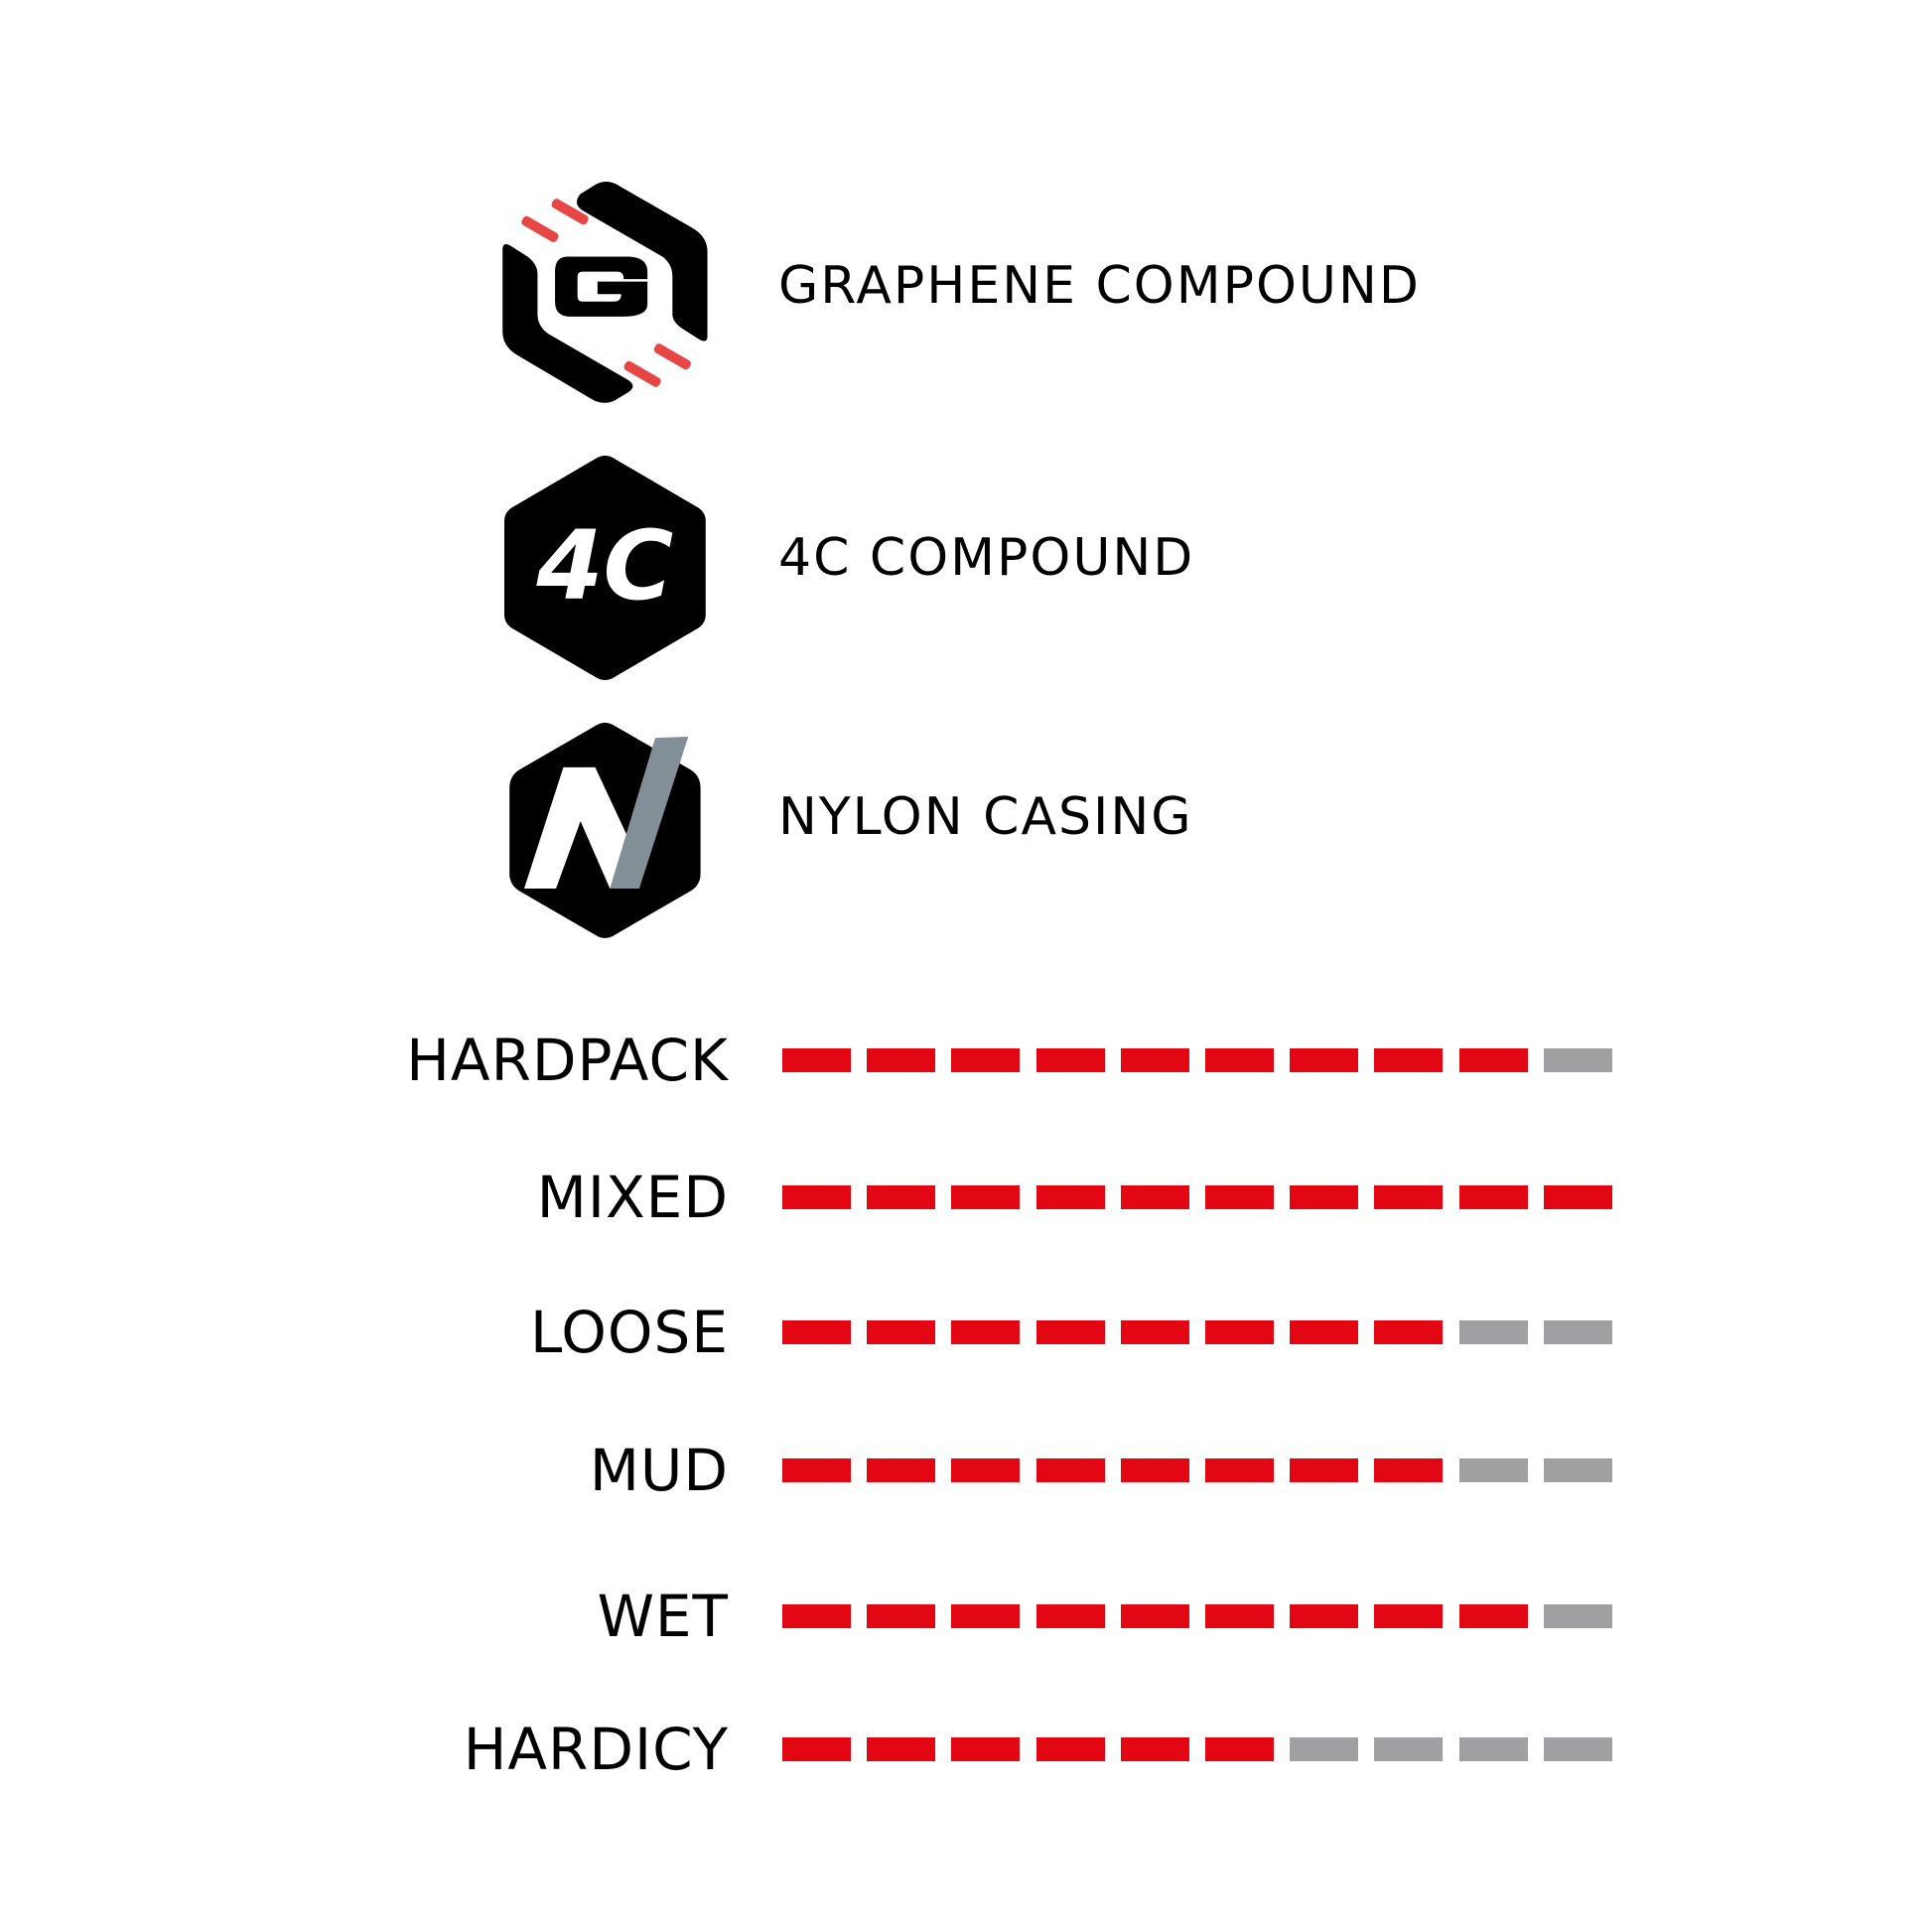  I want to click on rating-label-mud: MUD, so click(659, 1470).